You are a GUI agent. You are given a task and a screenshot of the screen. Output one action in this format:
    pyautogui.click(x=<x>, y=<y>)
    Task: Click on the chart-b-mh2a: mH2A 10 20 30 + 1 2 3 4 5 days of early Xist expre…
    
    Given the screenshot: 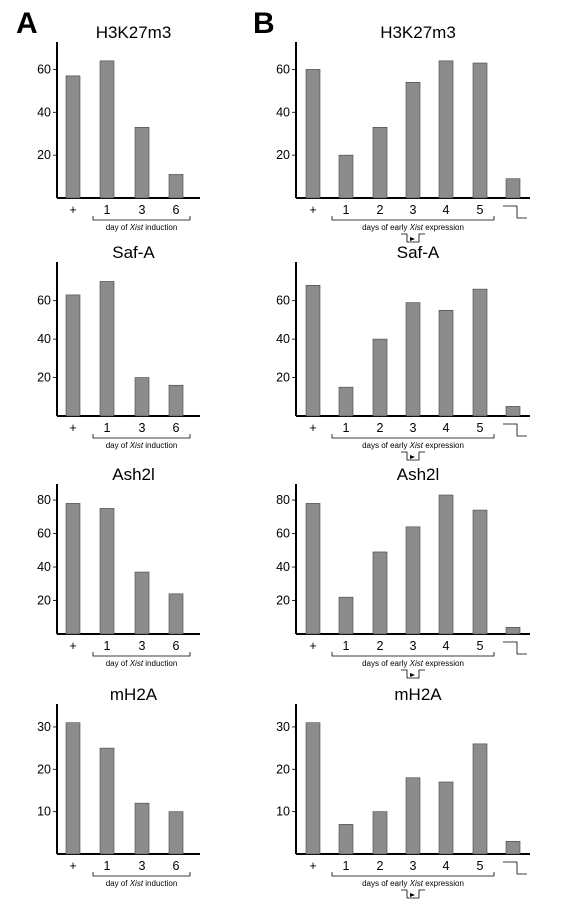 What is the action you would take?
    pyautogui.click(x=403, y=792)
    